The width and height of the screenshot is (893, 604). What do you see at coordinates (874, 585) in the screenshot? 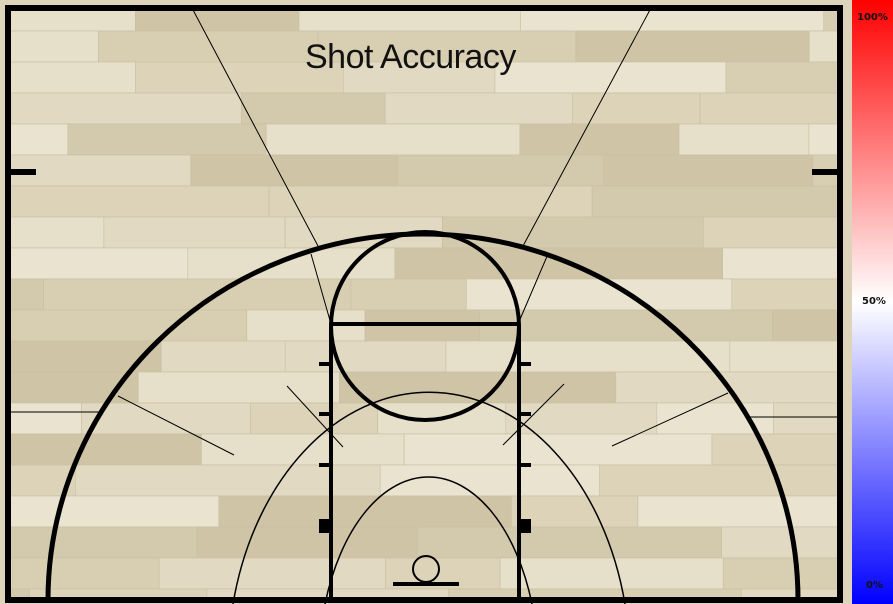
I see `colorbar-label-min: 0%` at bounding box center [874, 585].